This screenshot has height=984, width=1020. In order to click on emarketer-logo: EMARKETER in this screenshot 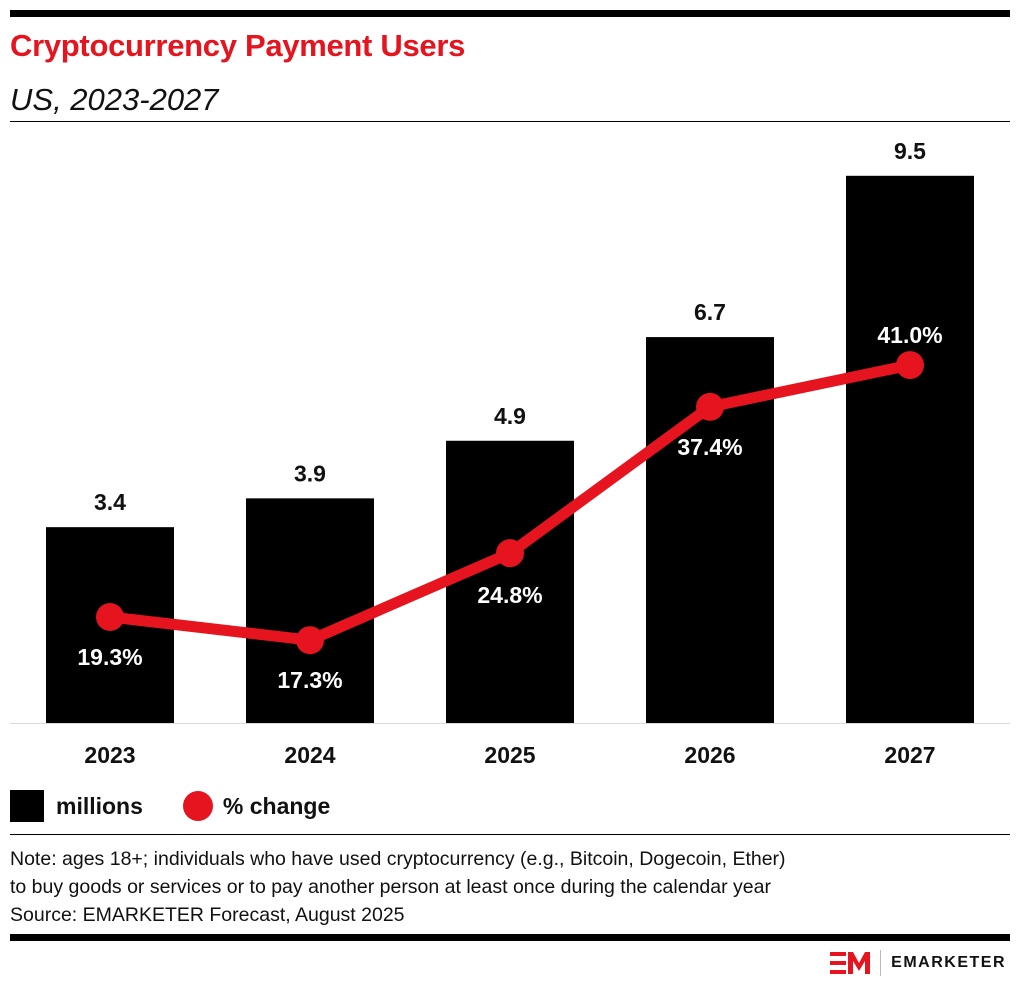, I will do `click(918, 963)`.